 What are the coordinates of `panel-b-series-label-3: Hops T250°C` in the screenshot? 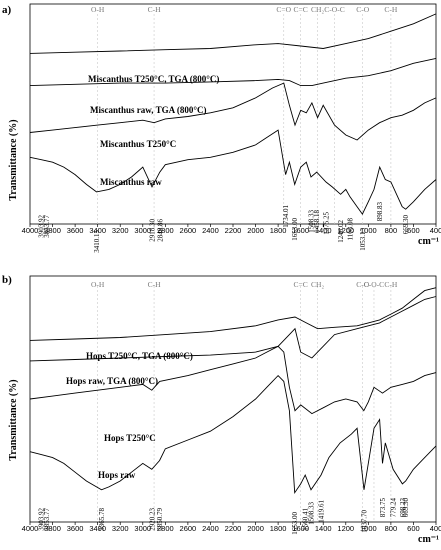 It's located at (130, 438).